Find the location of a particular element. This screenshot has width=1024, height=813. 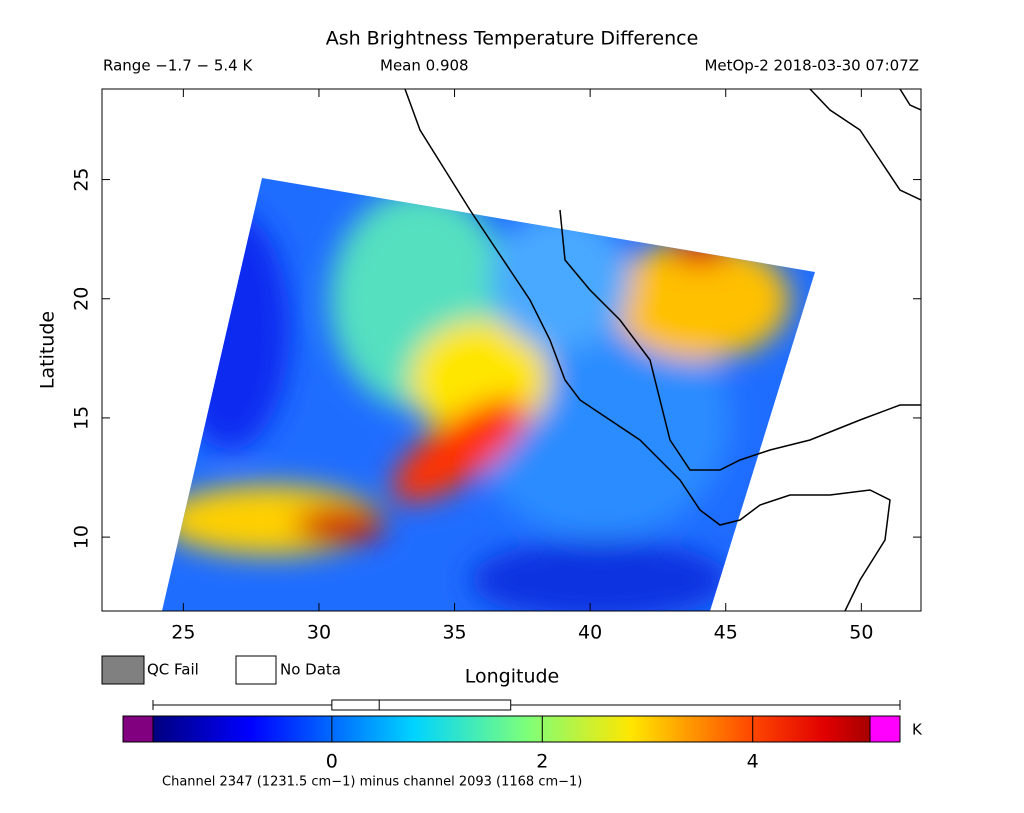

title: Ash Brightness Temperature Difference is located at coordinates (512, 39).